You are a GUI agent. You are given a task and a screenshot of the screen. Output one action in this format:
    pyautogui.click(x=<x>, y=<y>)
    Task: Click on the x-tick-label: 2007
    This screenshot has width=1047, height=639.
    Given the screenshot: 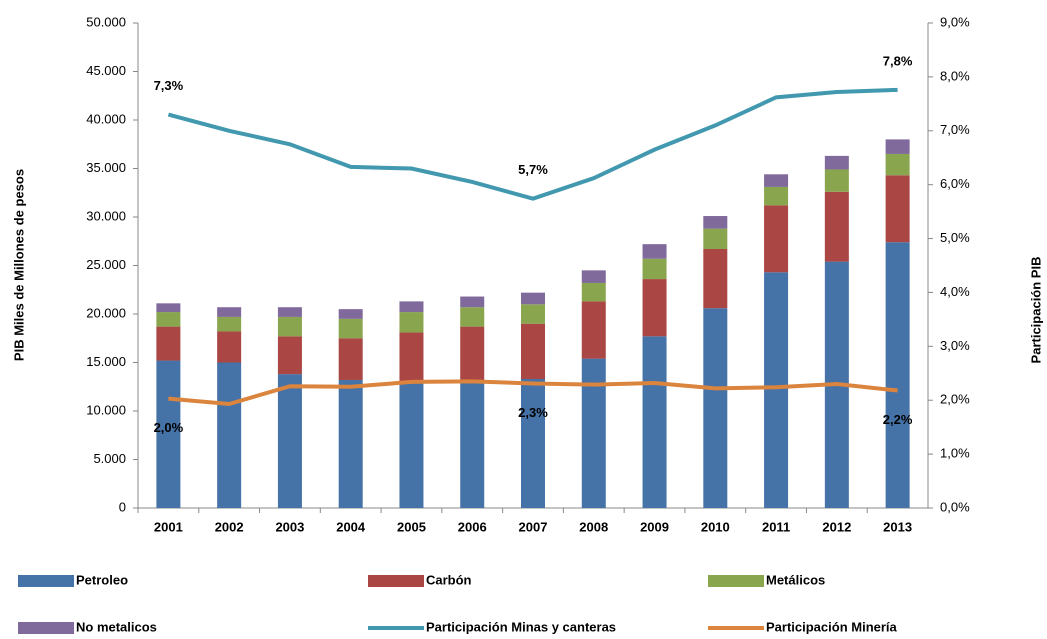 What is the action you would take?
    pyautogui.click(x=533, y=526)
    